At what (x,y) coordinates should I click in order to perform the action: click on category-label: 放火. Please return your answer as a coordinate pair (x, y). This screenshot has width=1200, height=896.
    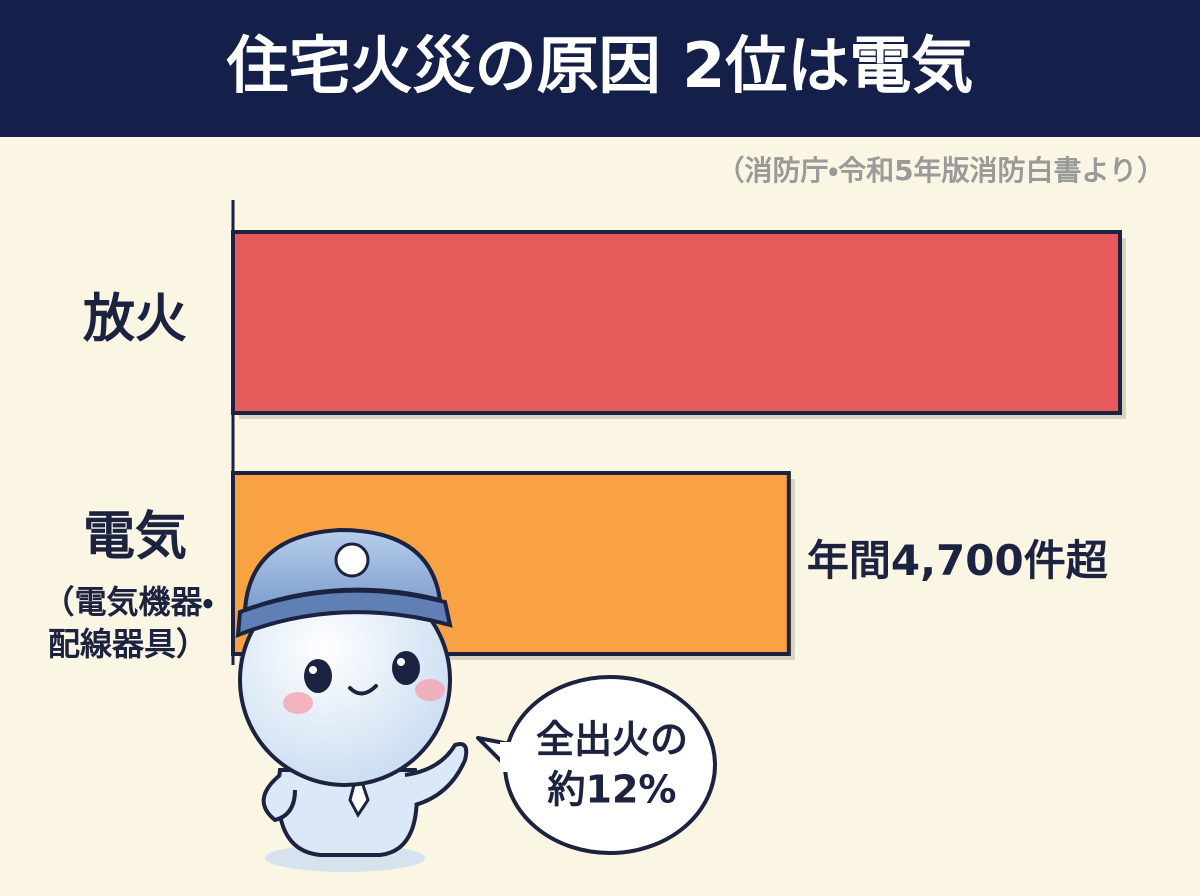
    Looking at the image, I should click on (135, 320).